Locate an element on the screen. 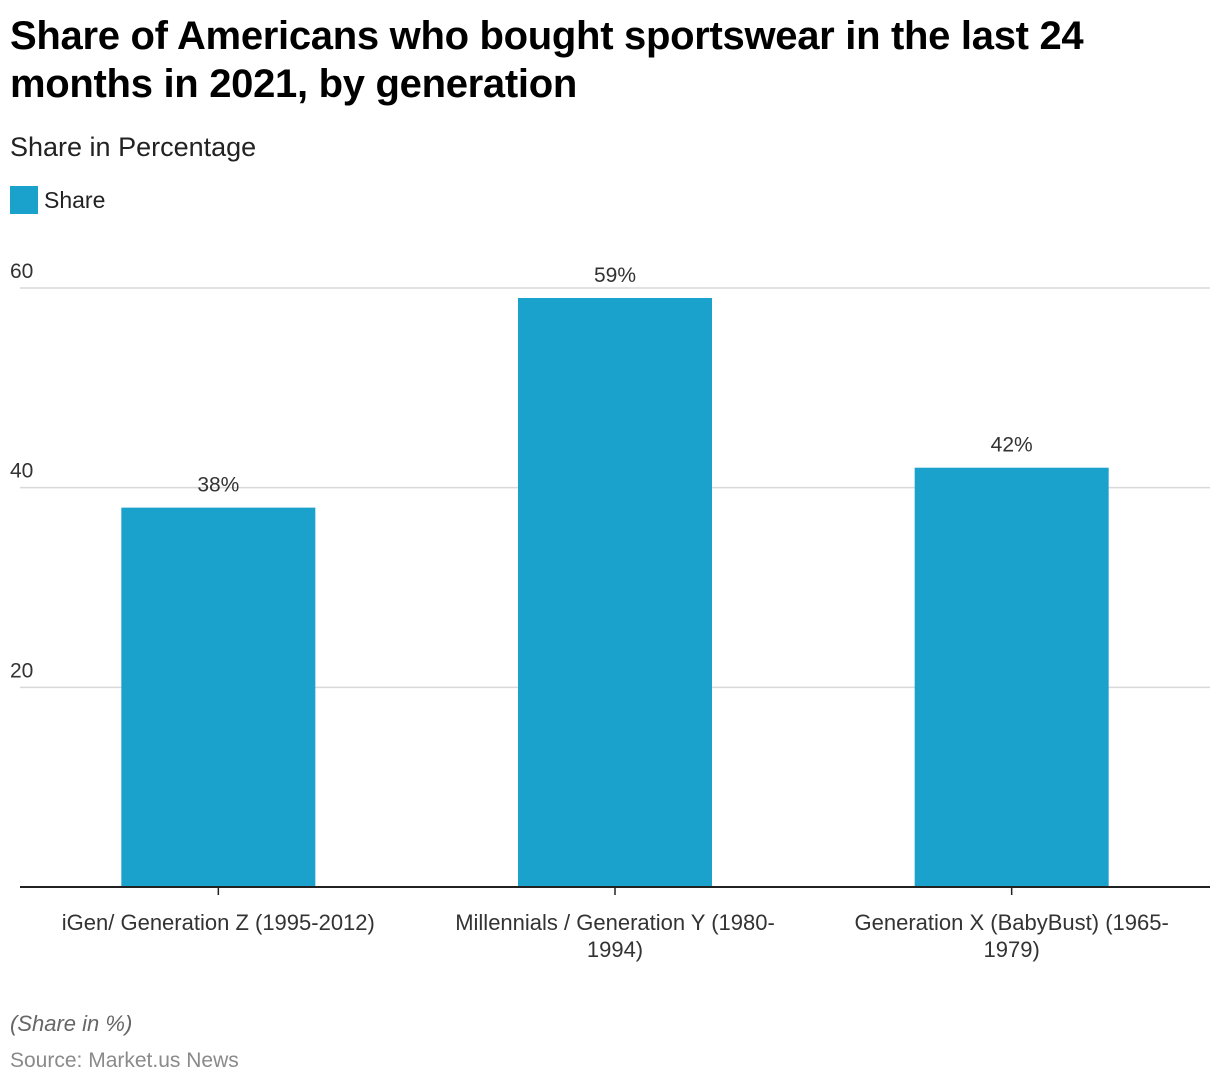 This screenshot has height=1086, width=1220. y-tick-label: 40 is located at coordinates (21, 471).